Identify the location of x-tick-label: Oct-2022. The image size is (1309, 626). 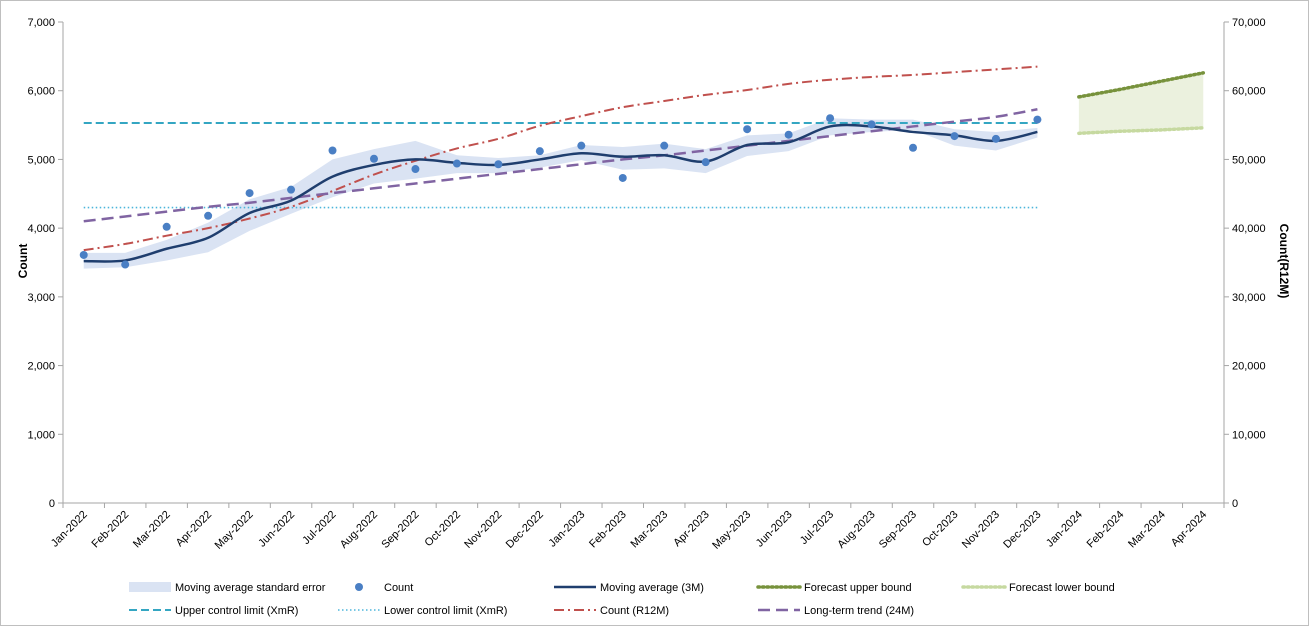
(443, 529).